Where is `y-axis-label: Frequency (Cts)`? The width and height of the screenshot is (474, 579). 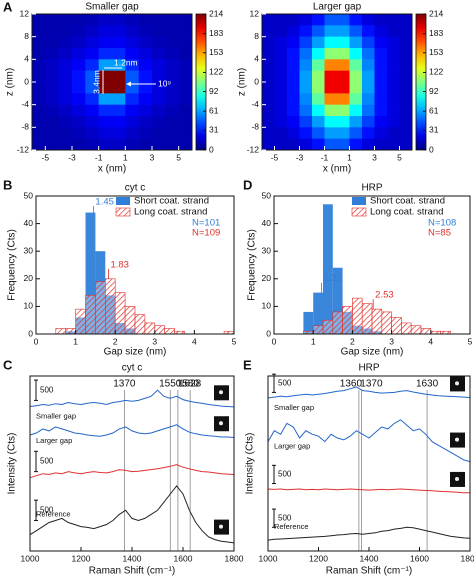 y-axis-label: Frequency (Cts) is located at coordinates (252, 265).